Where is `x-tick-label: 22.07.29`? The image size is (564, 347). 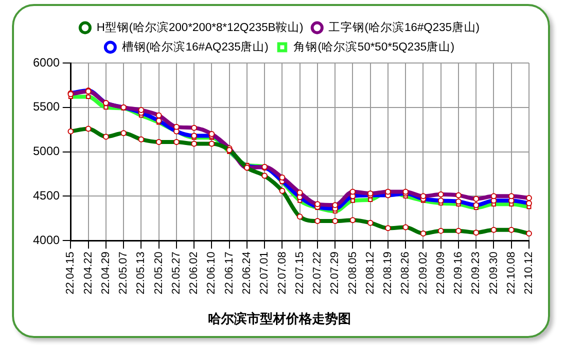
x-tick-label: 22.07.29 is located at coordinates (335, 273).